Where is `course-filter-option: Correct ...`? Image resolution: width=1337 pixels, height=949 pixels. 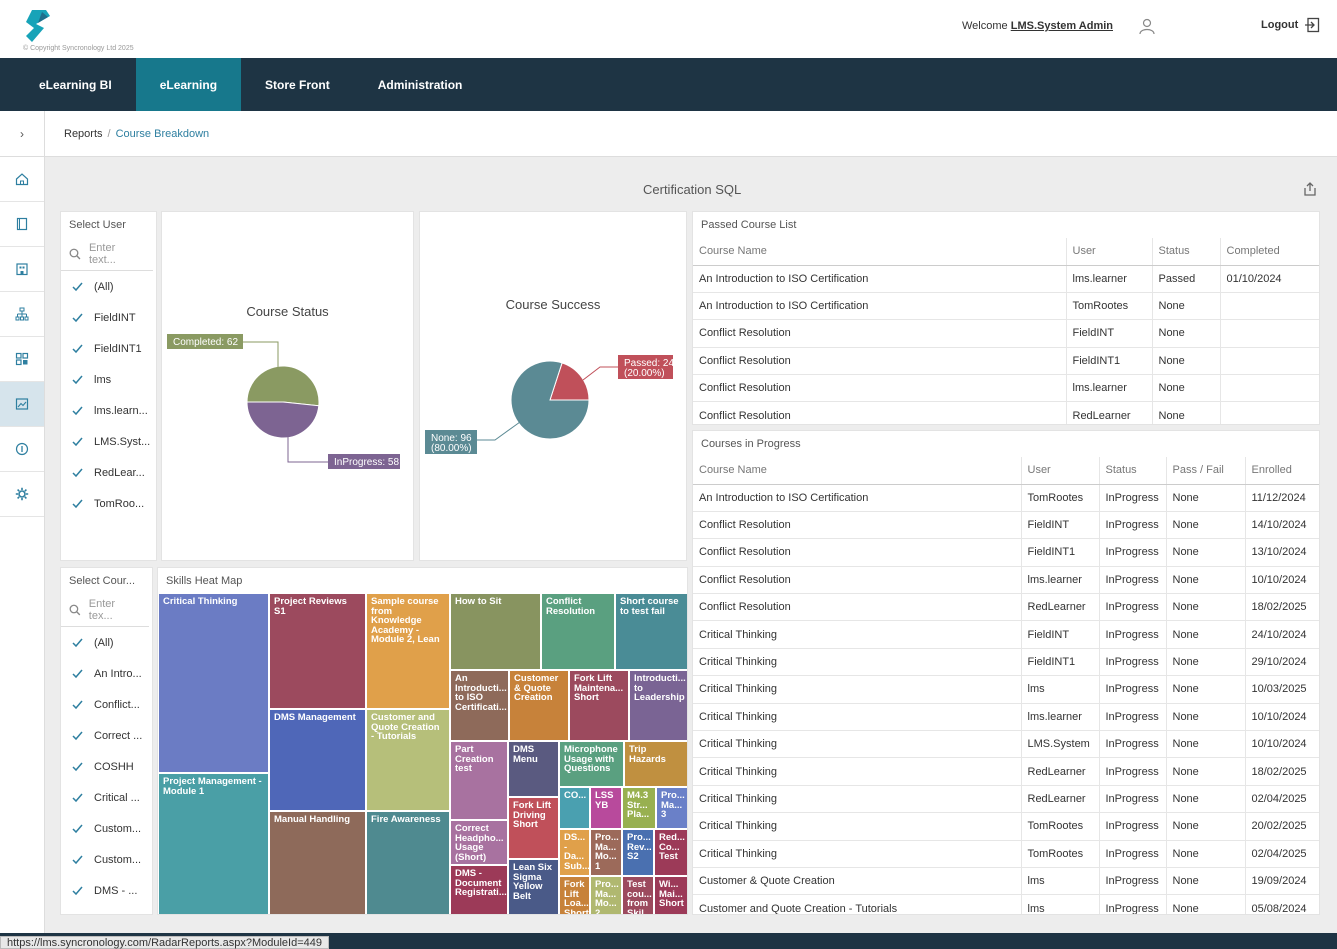 course-filter-option: Correct ... is located at coordinates (106, 735).